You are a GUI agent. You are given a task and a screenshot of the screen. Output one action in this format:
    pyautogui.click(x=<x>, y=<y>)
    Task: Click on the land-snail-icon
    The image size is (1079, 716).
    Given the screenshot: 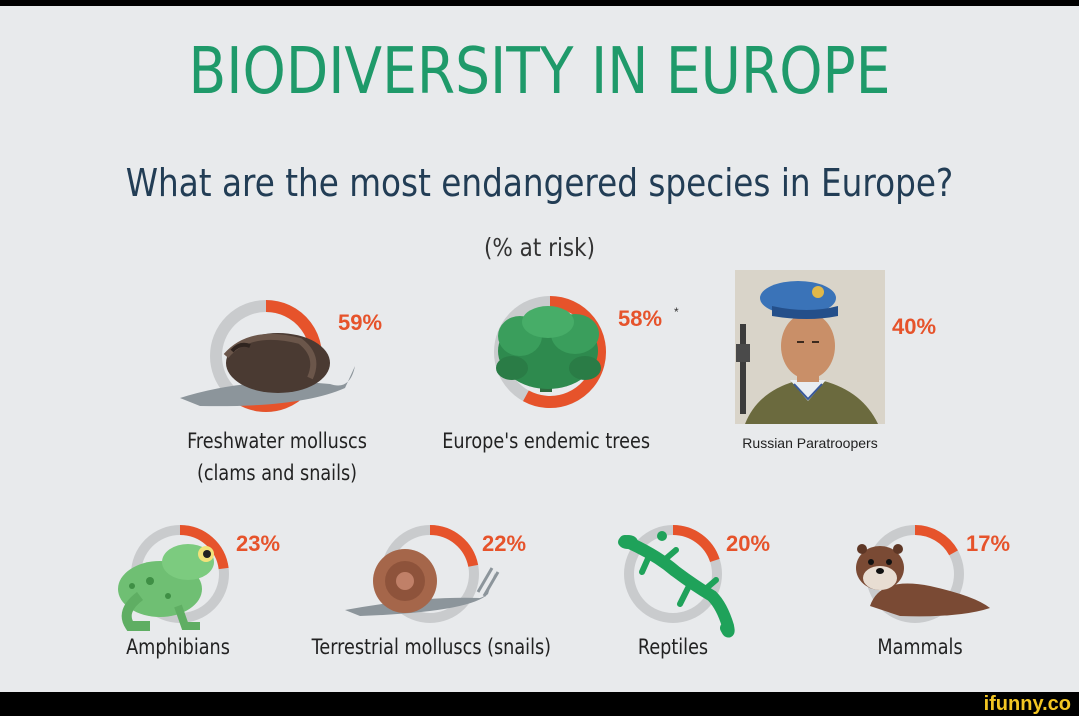 What is the action you would take?
    pyautogui.click(x=422, y=582)
    